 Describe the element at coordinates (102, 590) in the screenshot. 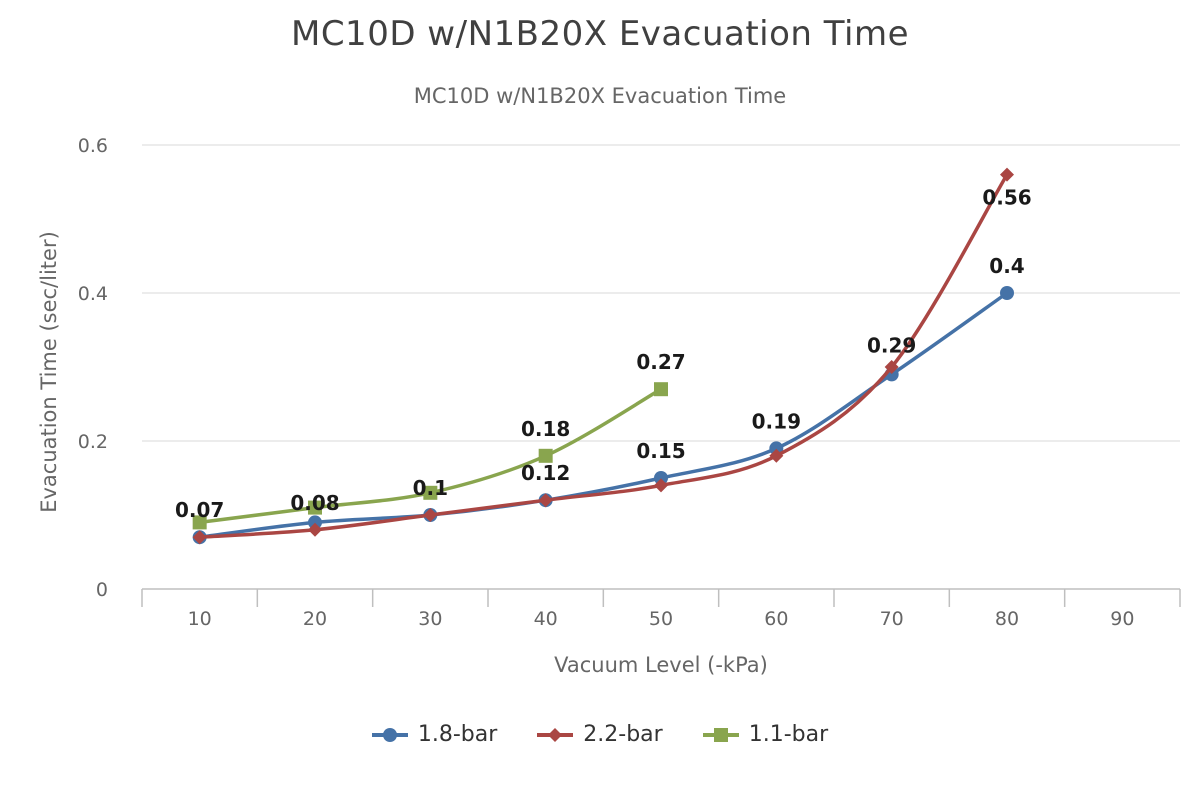

I see `y-tick-label: 0` at that location.